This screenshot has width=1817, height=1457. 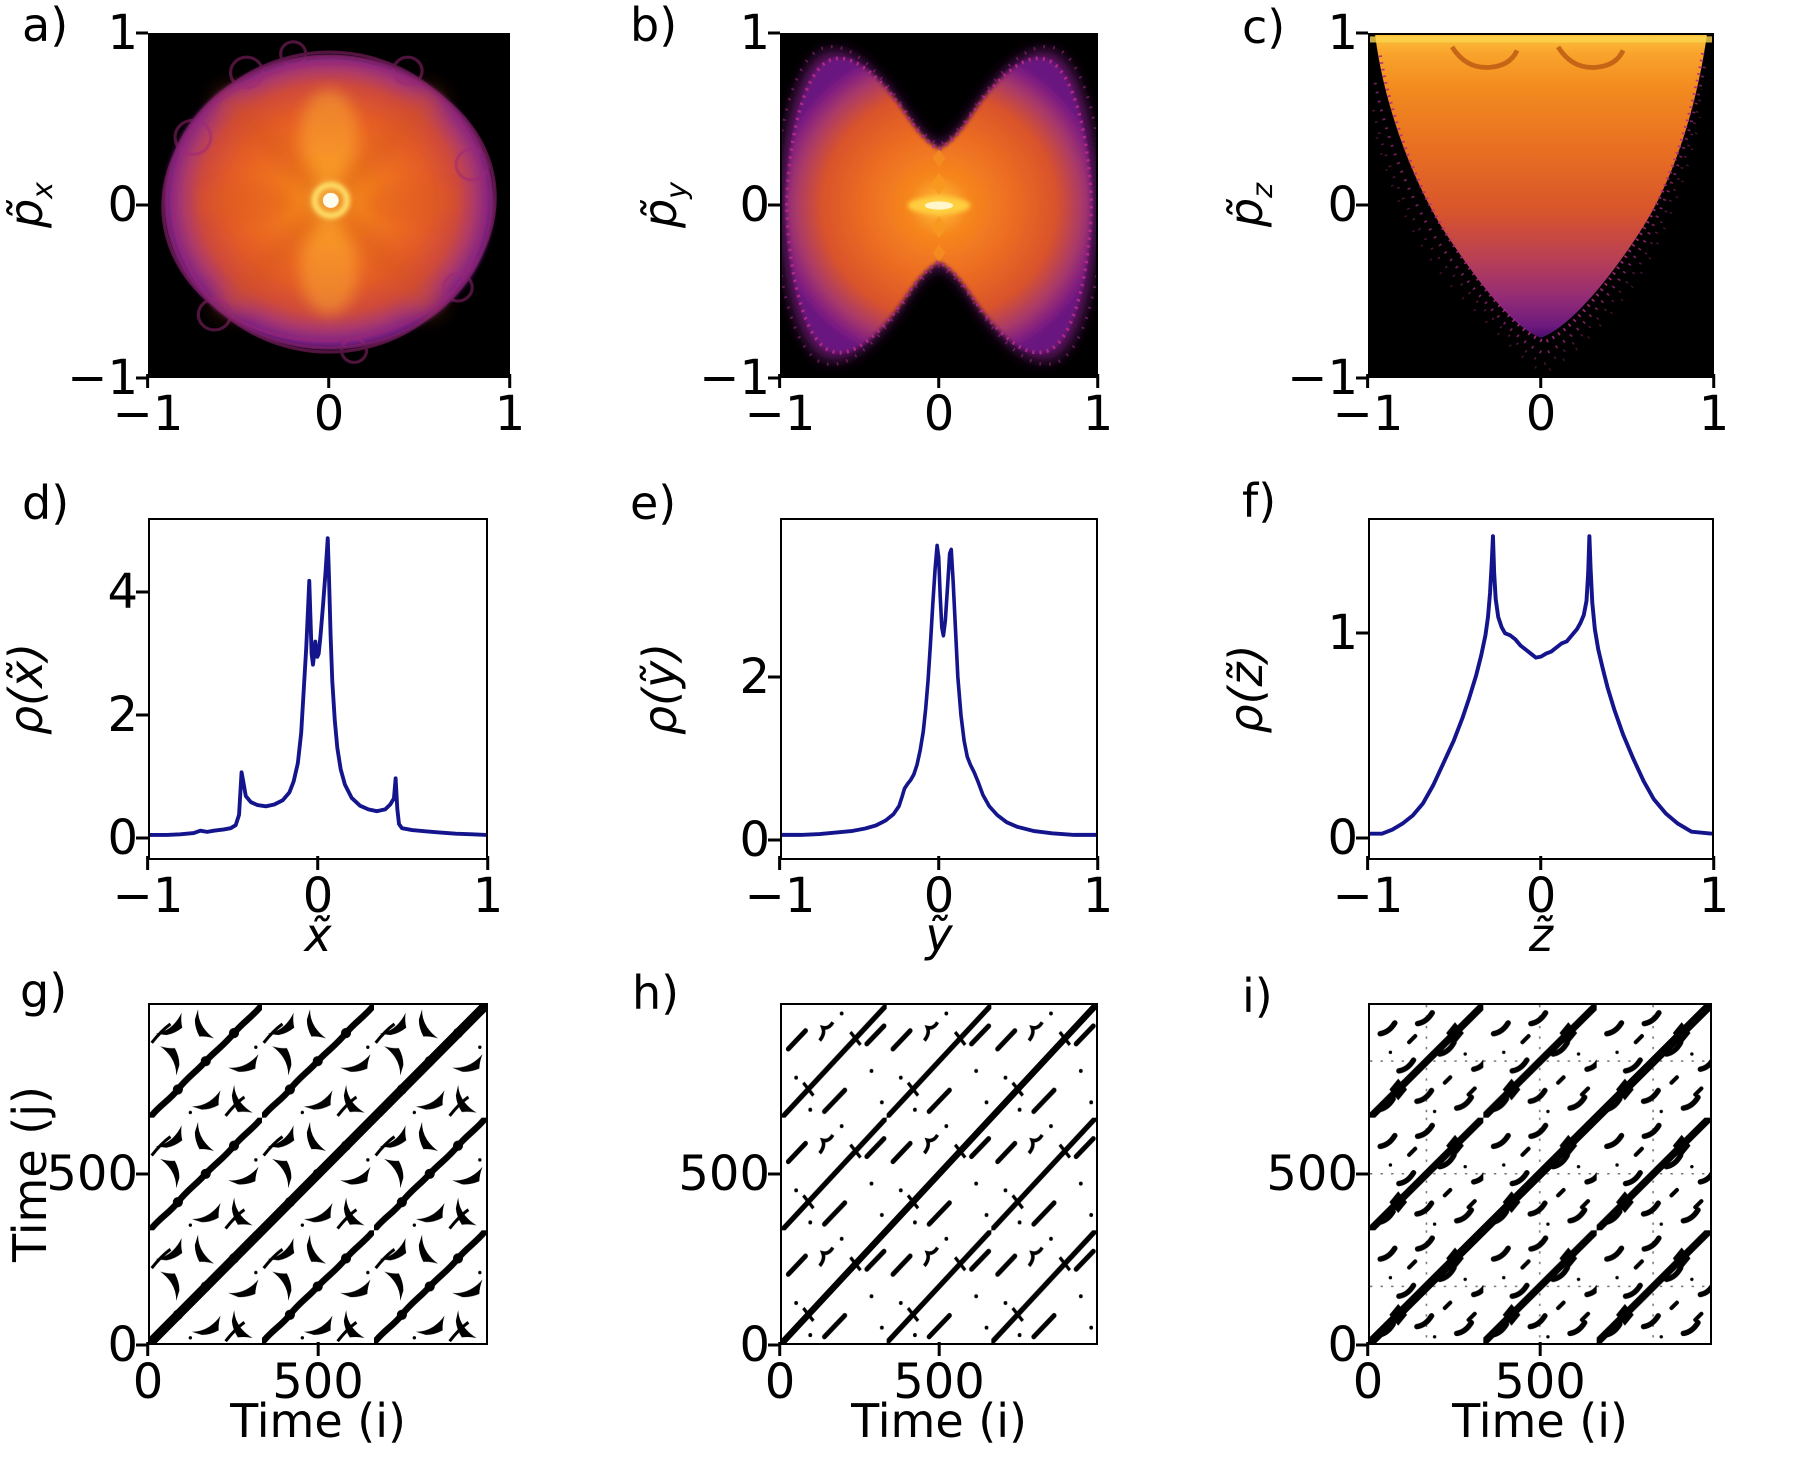 I want to click on bright-petals, so click(x=329, y=202).